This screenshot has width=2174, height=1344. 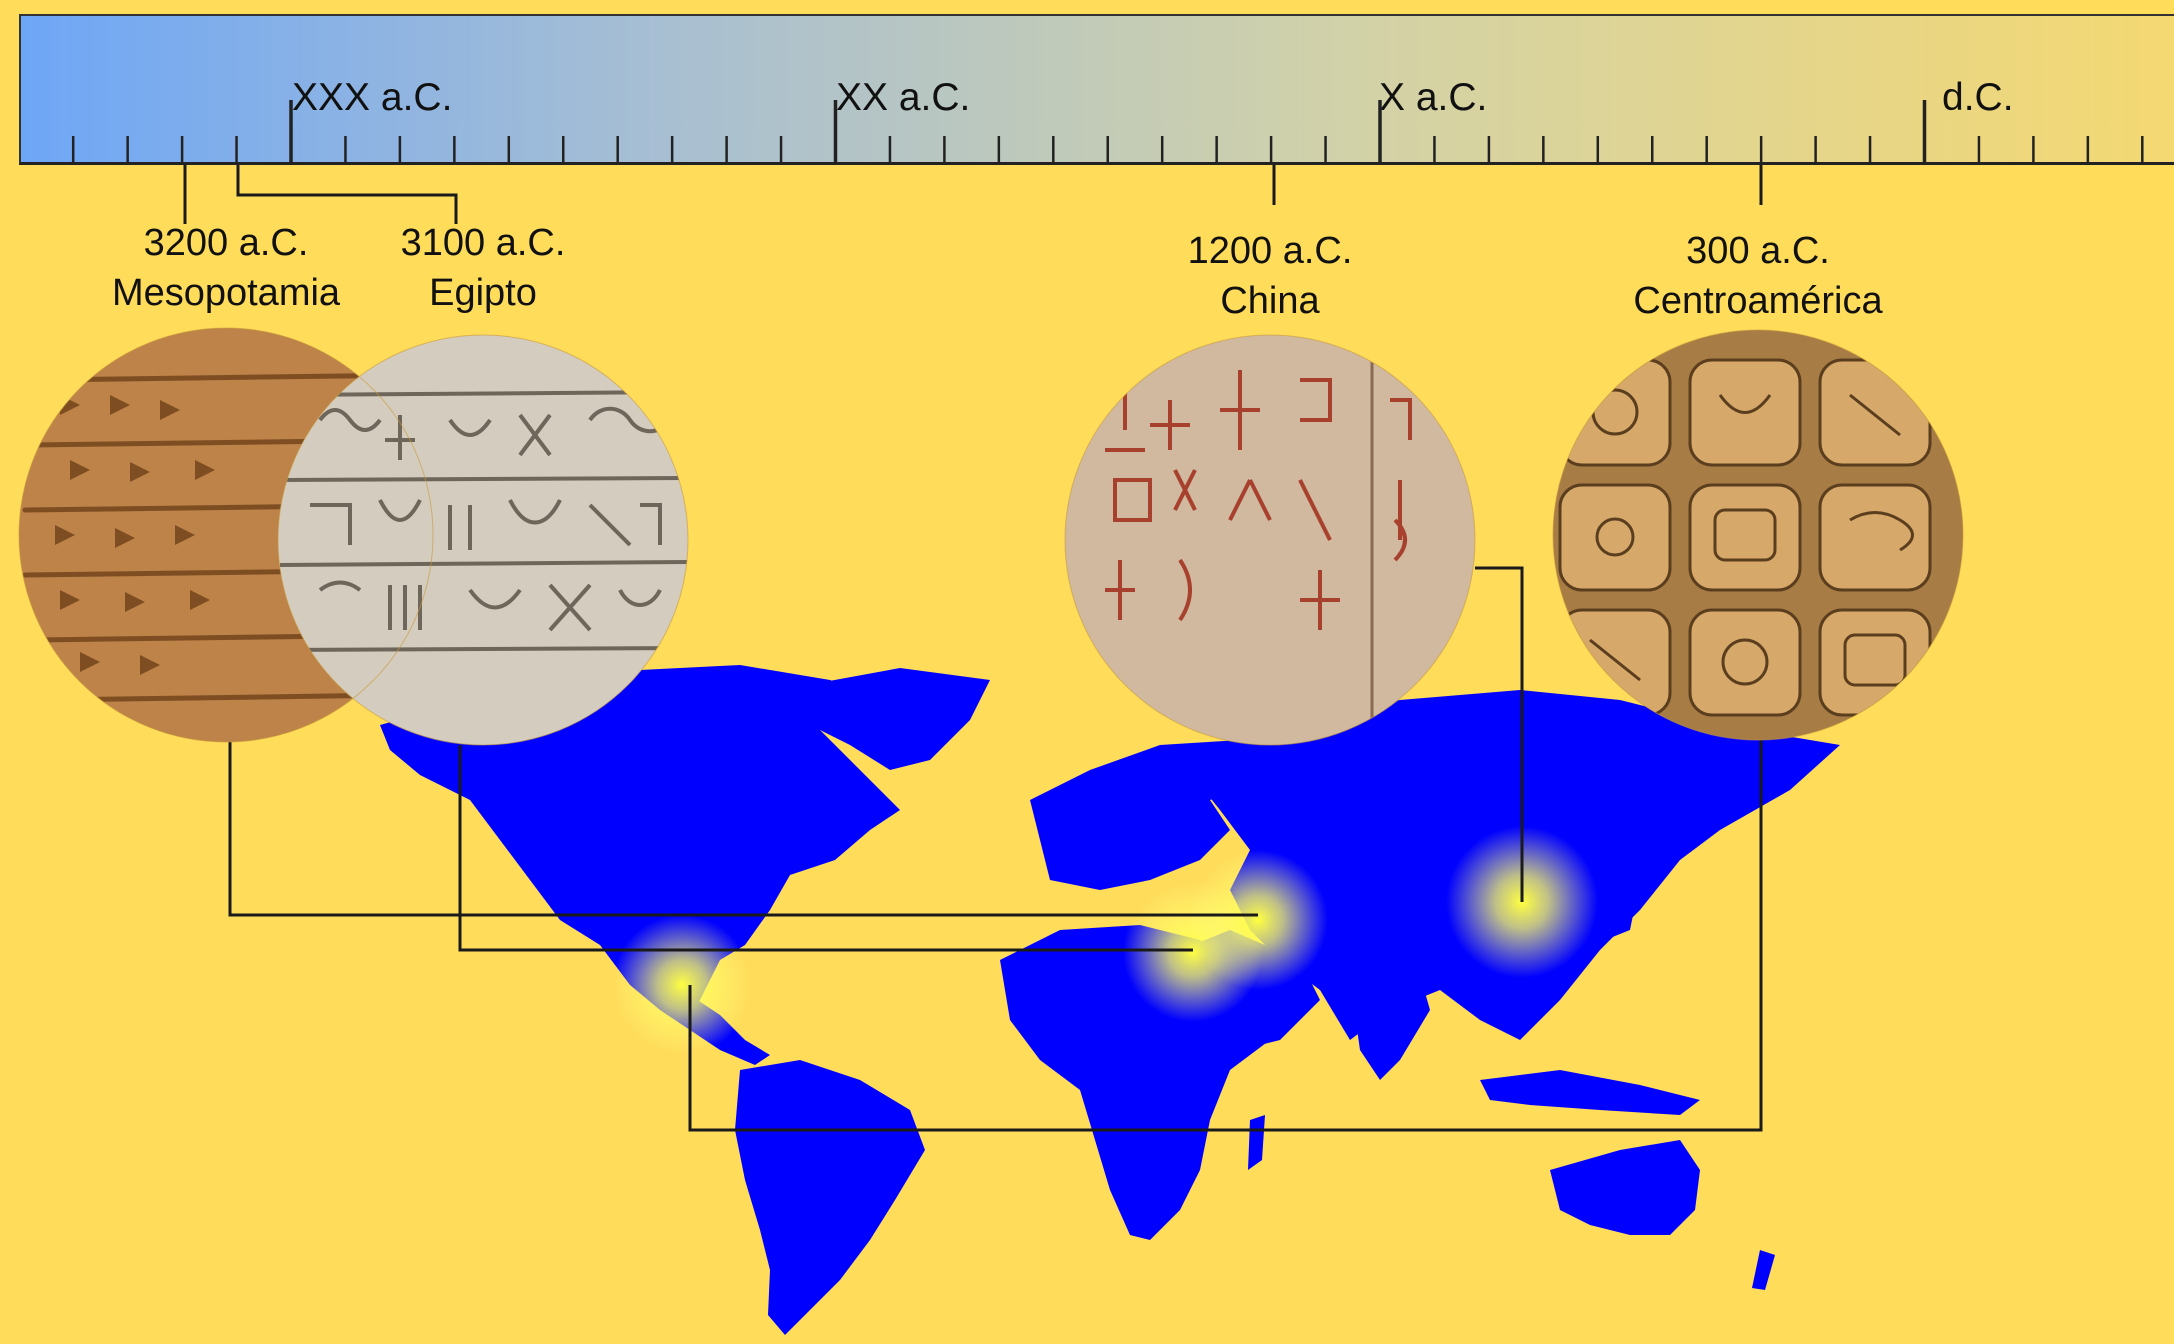 I want to click on egyptian-hieroglyphs-image, so click(x=483, y=540).